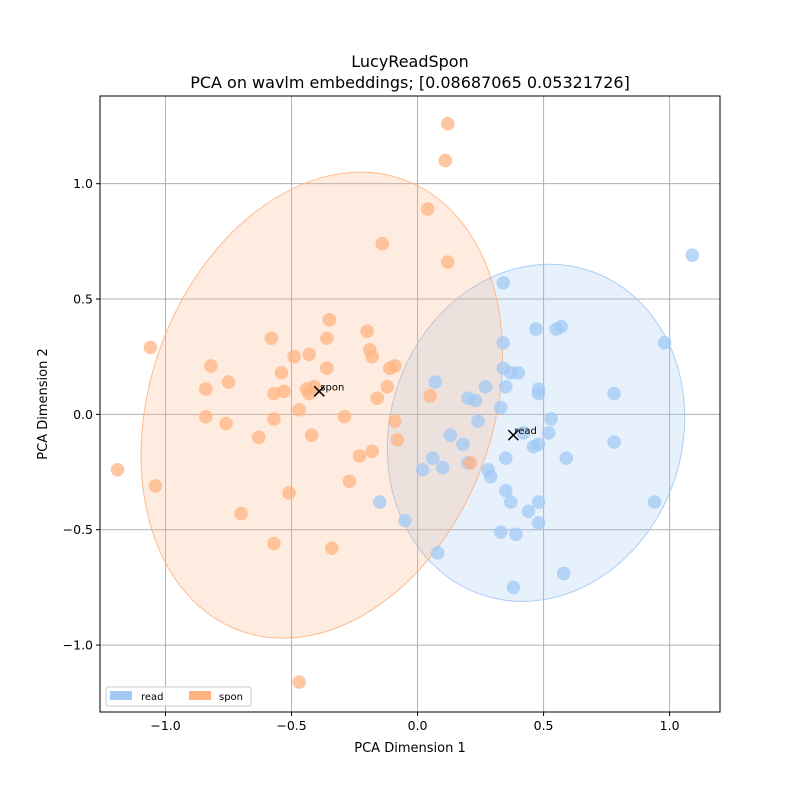 The width and height of the screenshot is (800, 800). Describe the element at coordinates (83, 299) in the screenshot. I see `y-tick-label: 0.5` at that location.